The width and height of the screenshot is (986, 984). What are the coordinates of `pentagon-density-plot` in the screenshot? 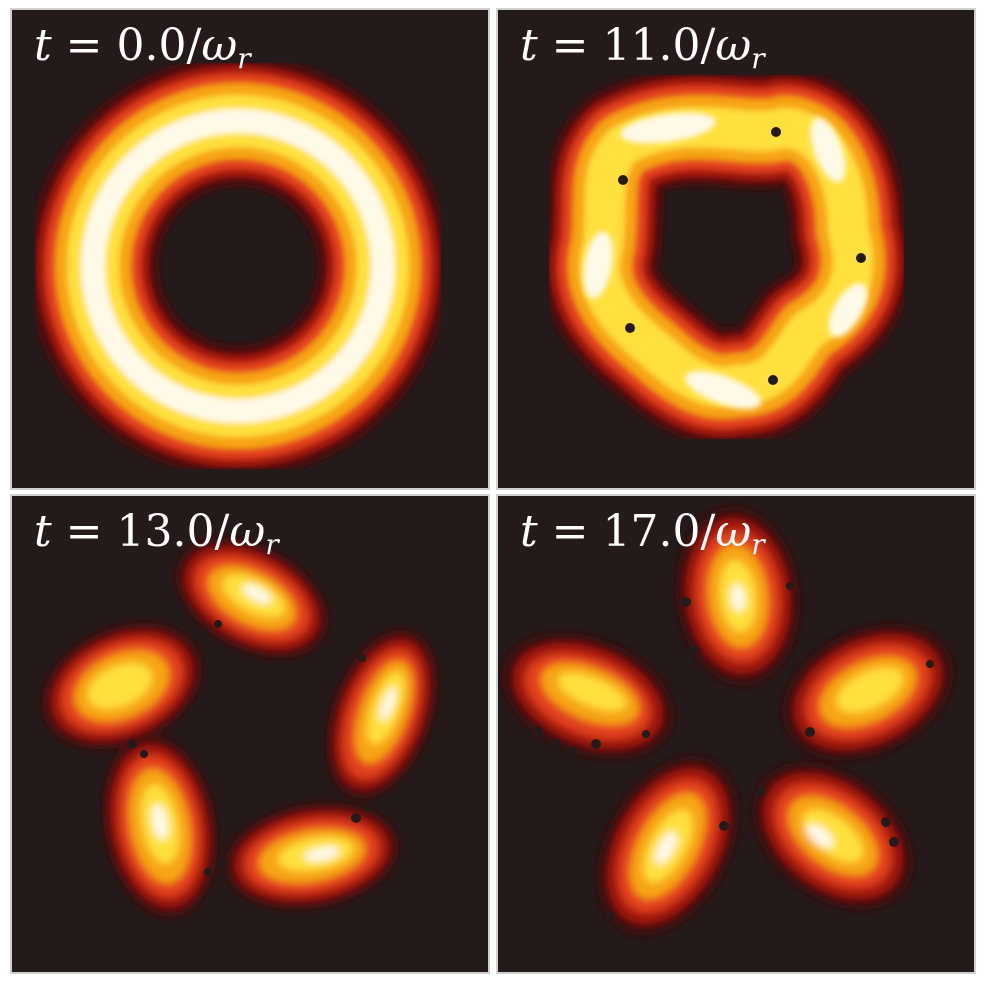 It's located at (726, 257).